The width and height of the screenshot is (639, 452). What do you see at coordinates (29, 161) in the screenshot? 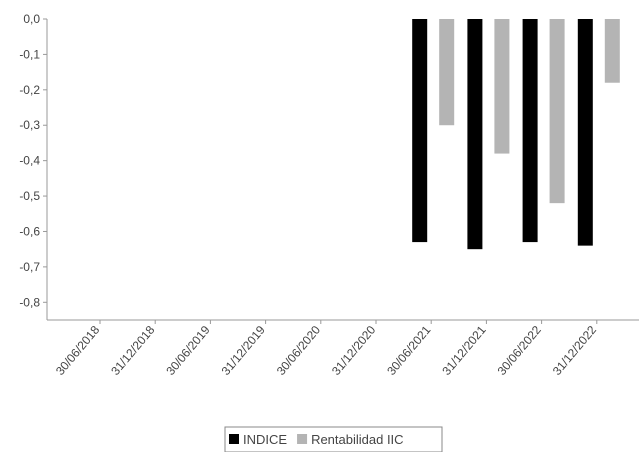
I see `y-tick-label: -0,4` at bounding box center [29, 161].